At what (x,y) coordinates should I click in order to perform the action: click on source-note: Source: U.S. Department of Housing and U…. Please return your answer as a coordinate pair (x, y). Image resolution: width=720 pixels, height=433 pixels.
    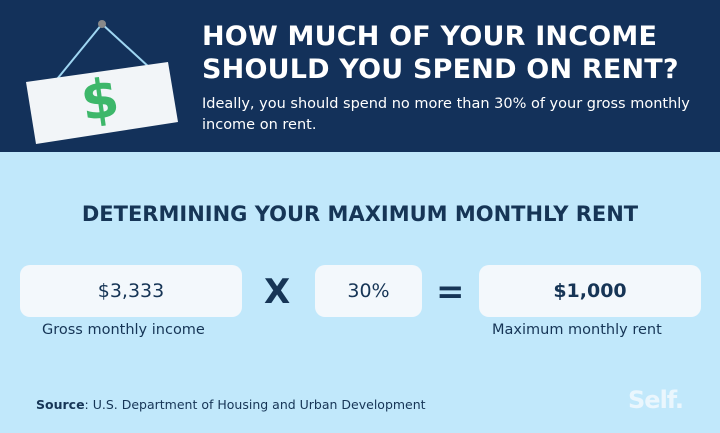
    Looking at the image, I should click on (231, 404).